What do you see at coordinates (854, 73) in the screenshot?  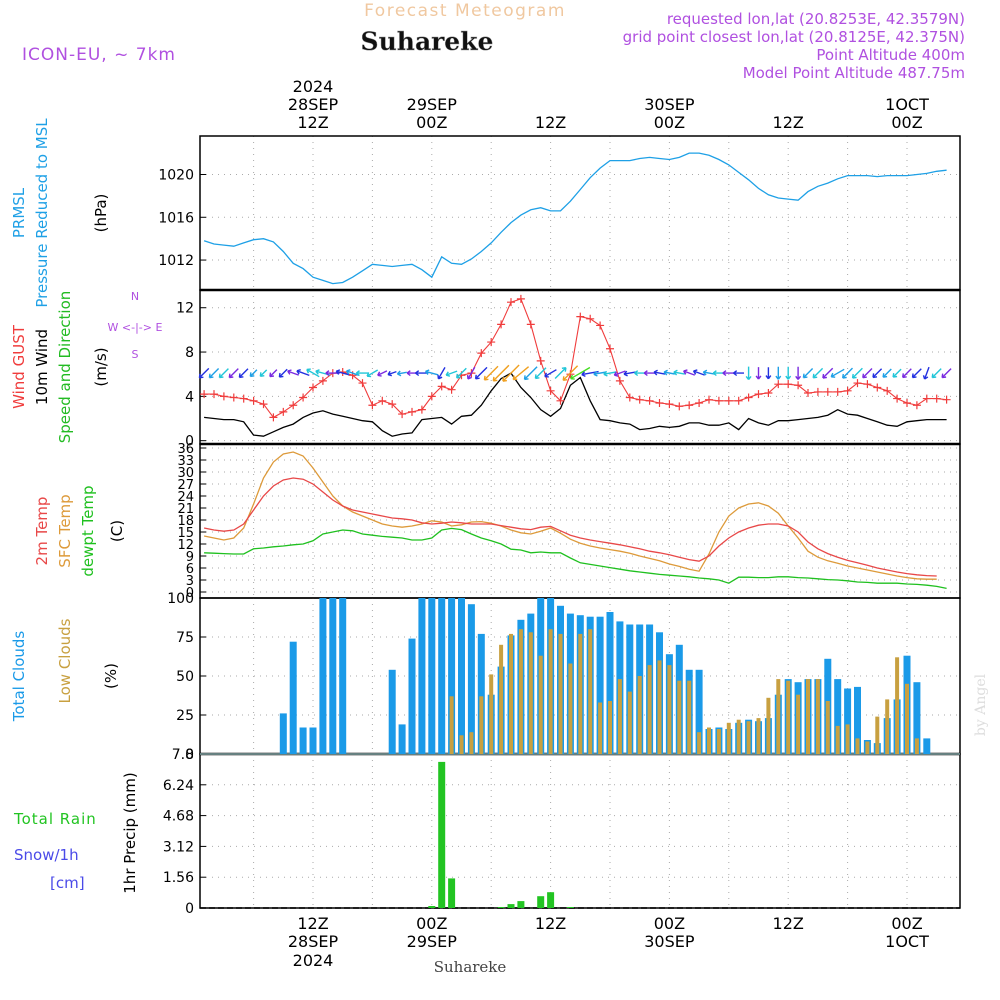 I see `model-altitude: Model Point Altitude 487.75m` at bounding box center [854, 73].